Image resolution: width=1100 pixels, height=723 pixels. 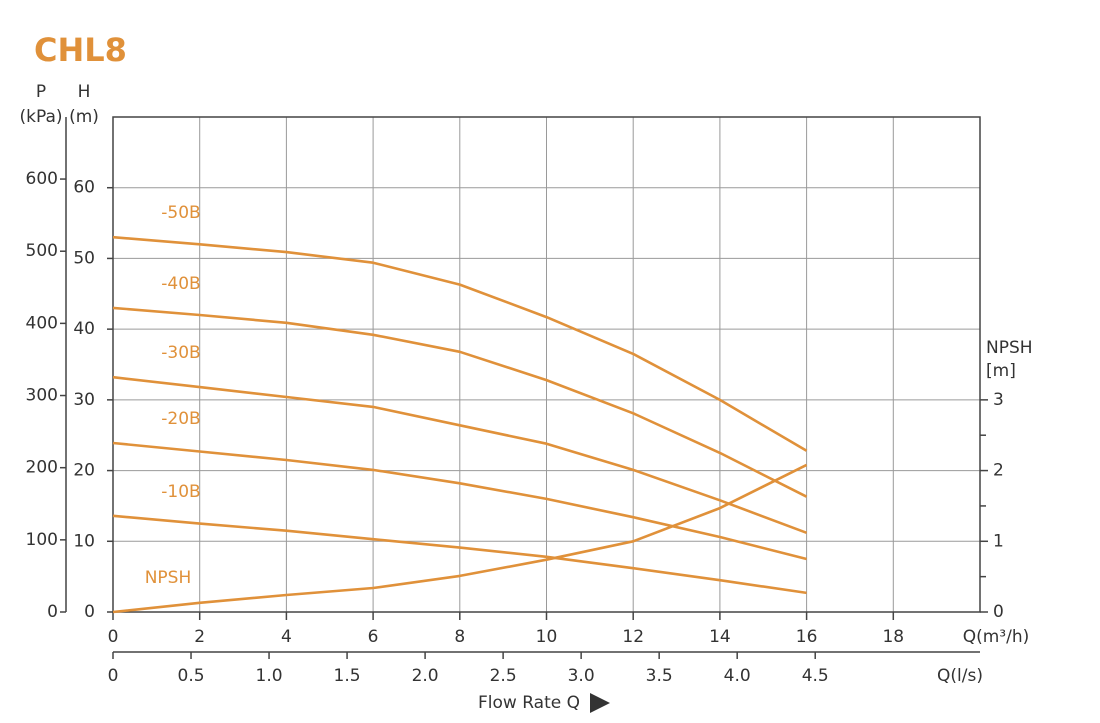 I want to click on series-label: -50B, so click(x=180, y=213).